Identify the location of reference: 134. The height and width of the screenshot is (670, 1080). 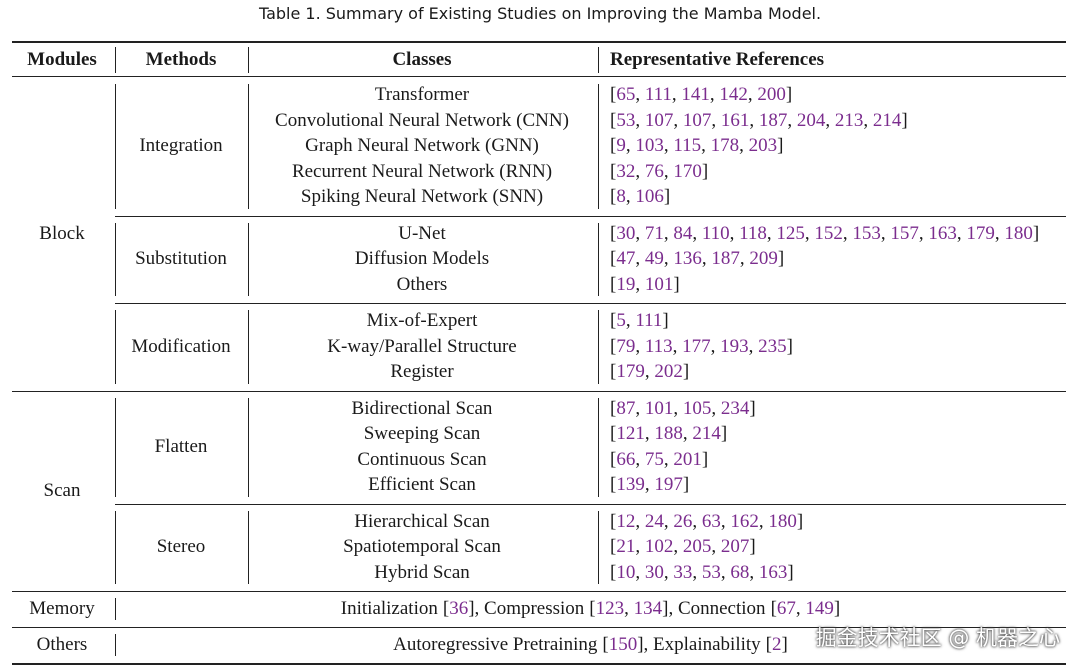
(643, 608).